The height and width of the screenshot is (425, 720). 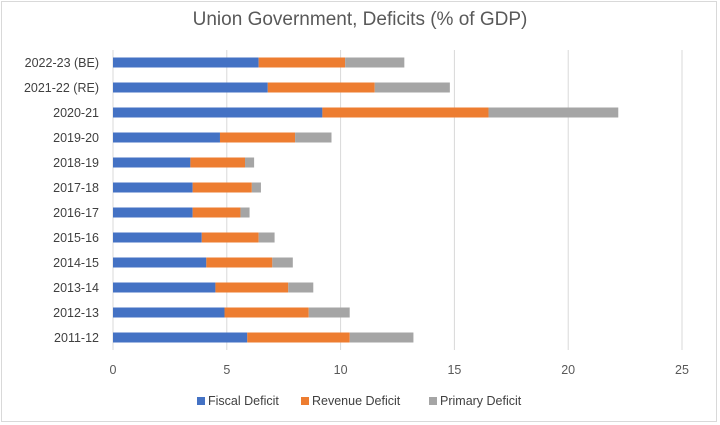 What do you see at coordinates (76, 313) in the screenshot?
I see `category-label: 2012-13` at bounding box center [76, 313].